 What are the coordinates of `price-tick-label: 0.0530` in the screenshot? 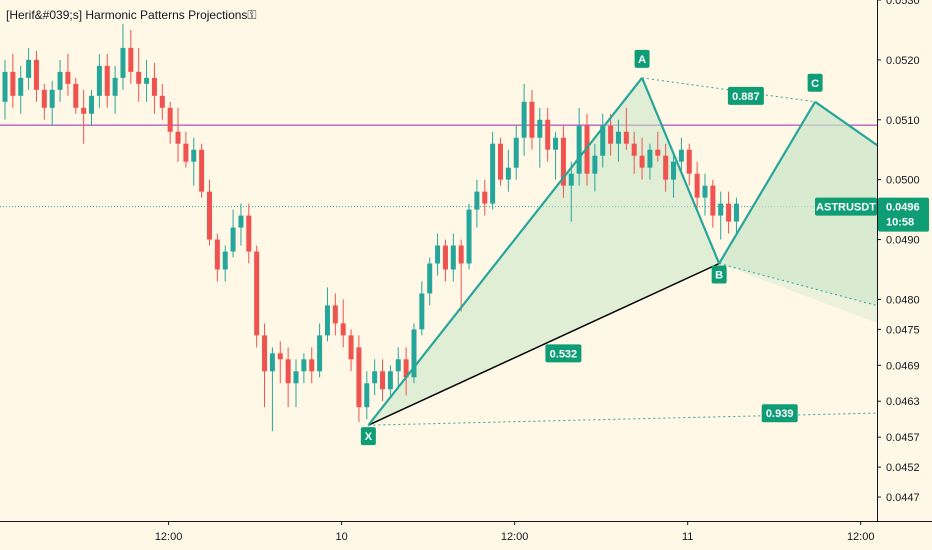 It's located at (903, 3).